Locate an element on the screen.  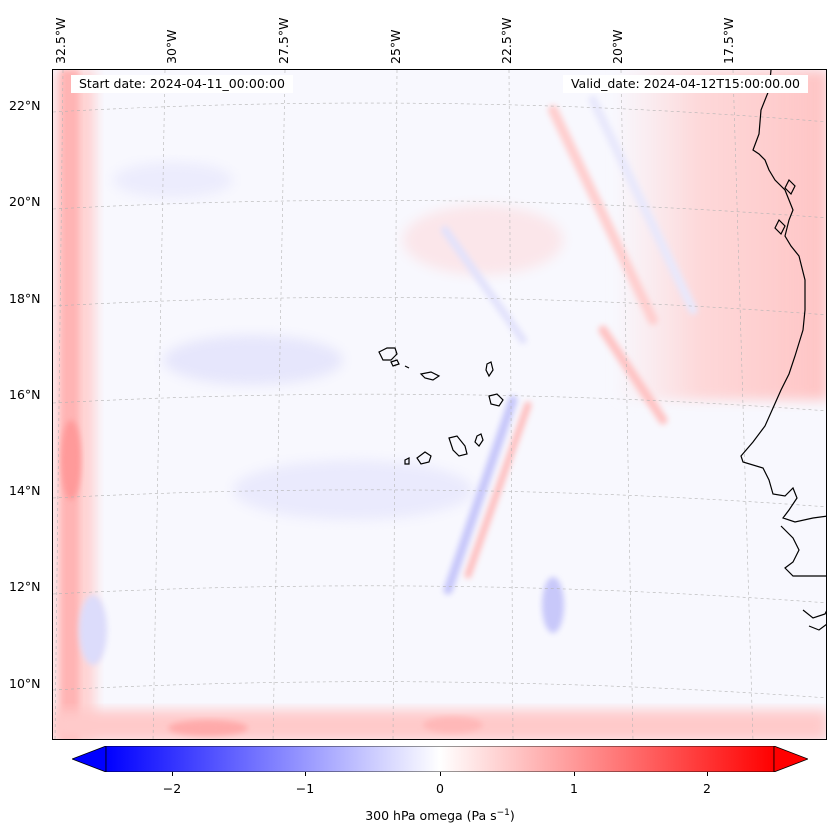
colorbar-body is located at coordinates (440, 759).